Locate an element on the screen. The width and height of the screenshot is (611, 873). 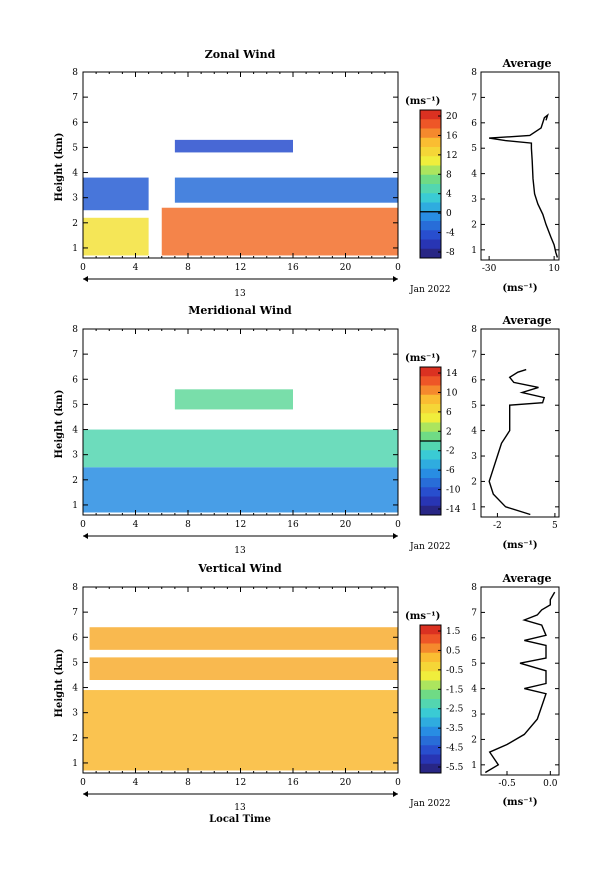
colorbar-tick-label: -5.5 is located at coordinates (455, 768).